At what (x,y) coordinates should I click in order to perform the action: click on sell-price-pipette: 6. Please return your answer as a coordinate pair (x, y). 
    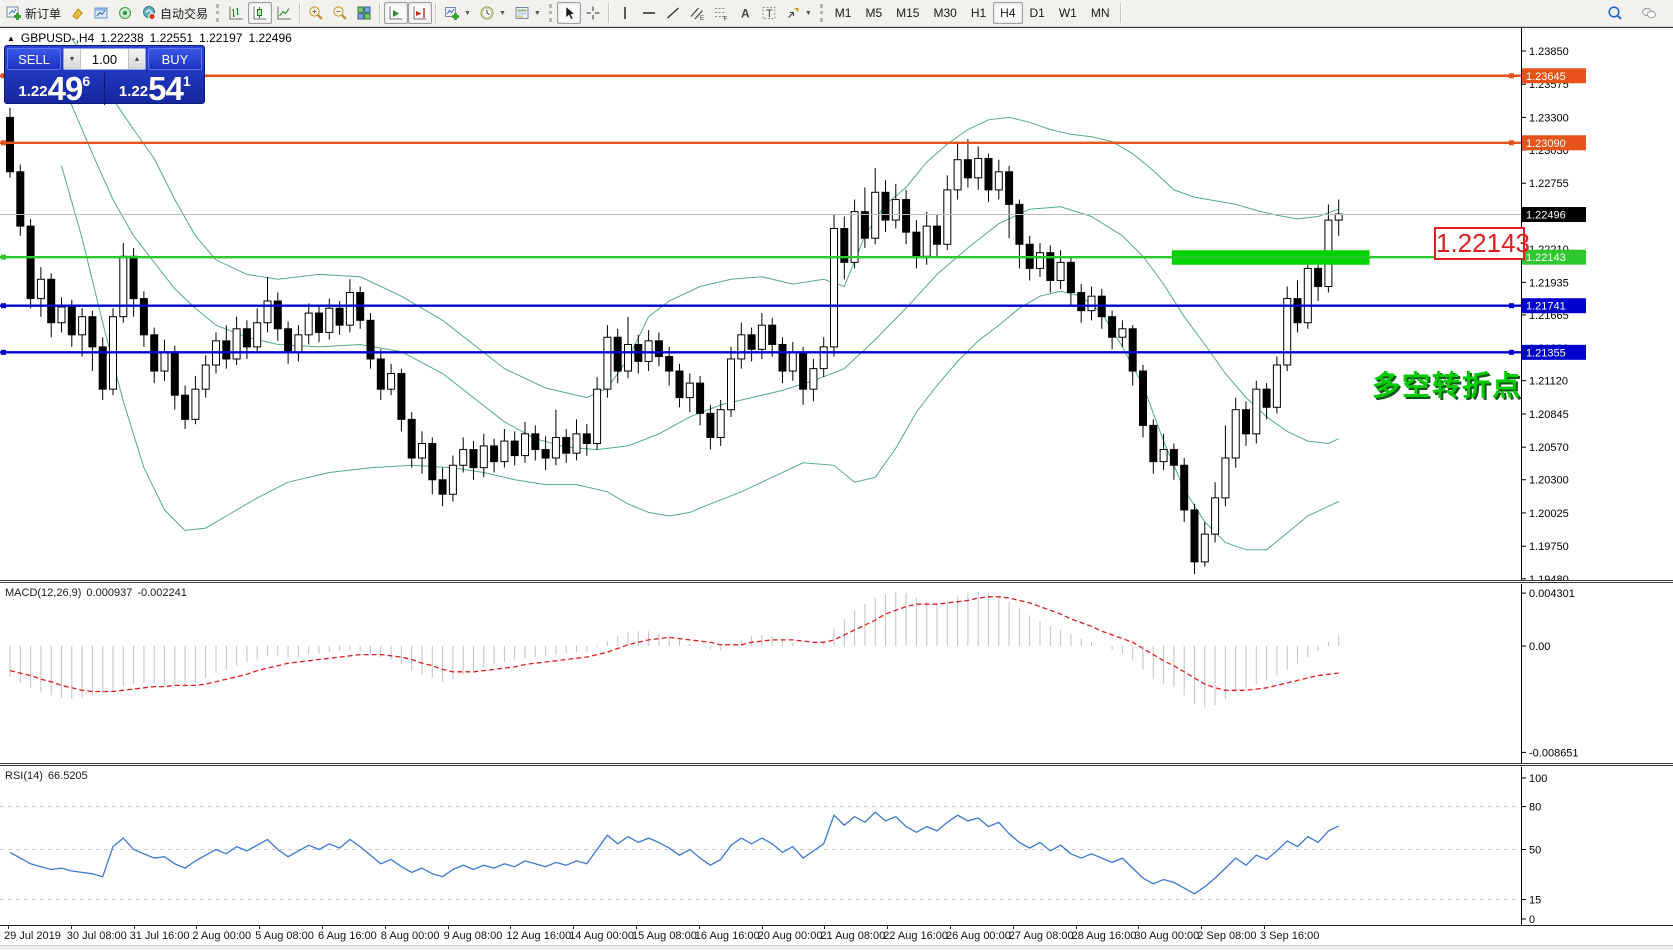
    Looking at the image, I should click on (86, 81).